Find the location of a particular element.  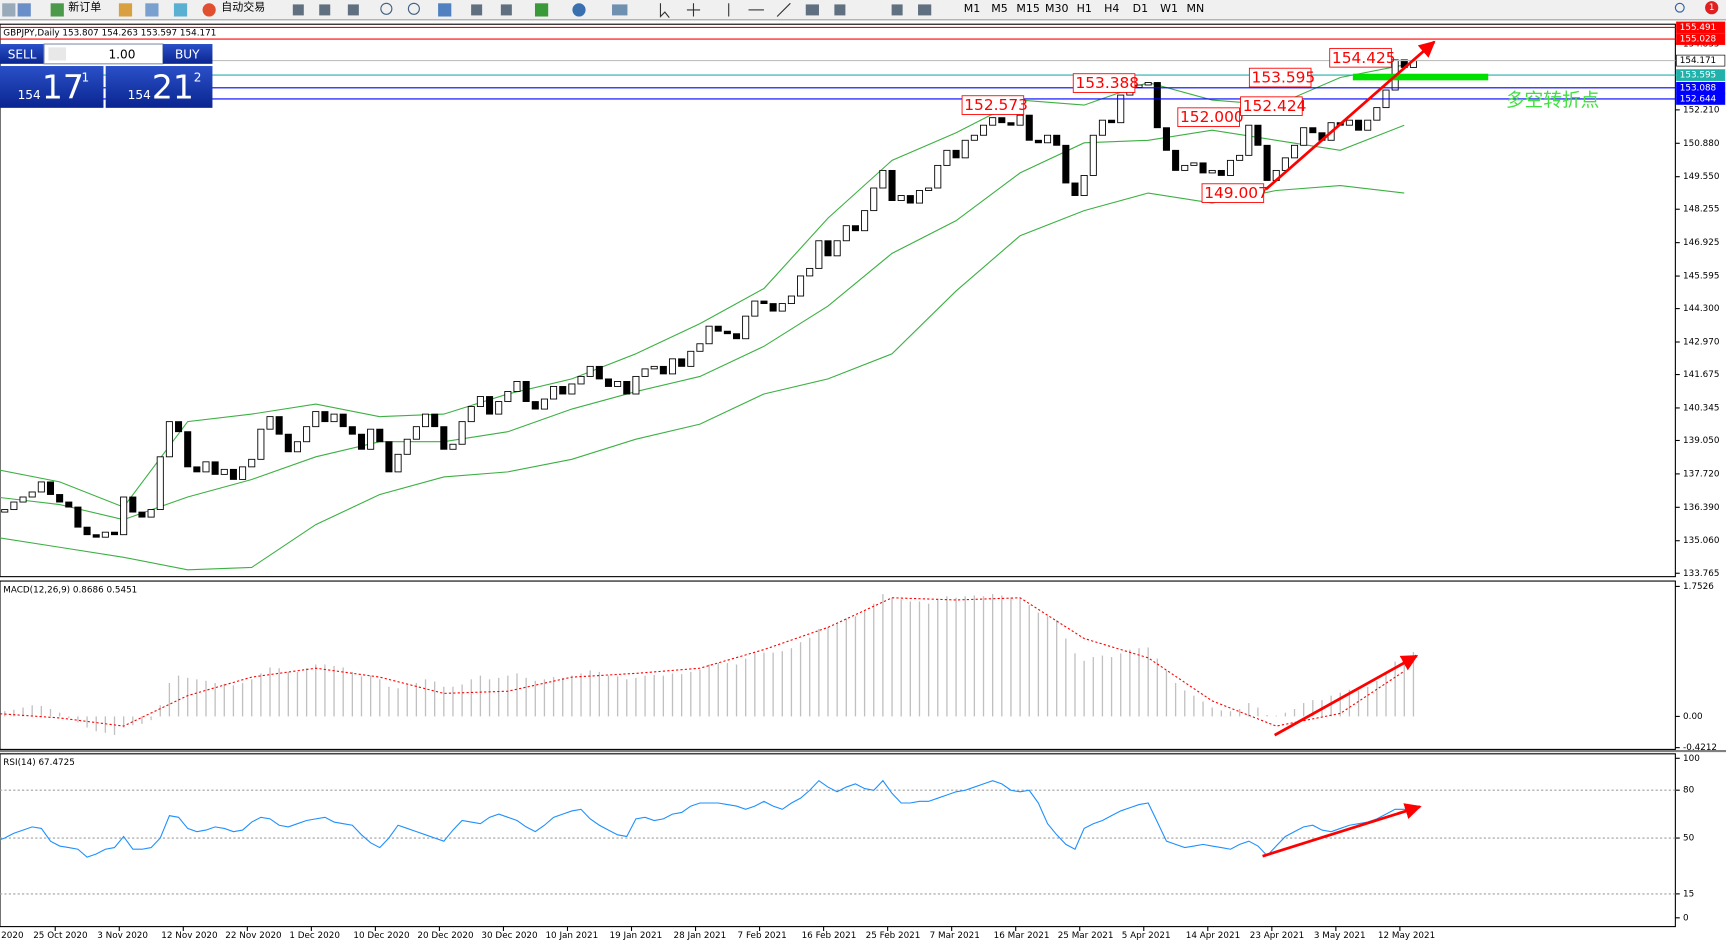

crosshair-icon is located at coordinates (693, 10).